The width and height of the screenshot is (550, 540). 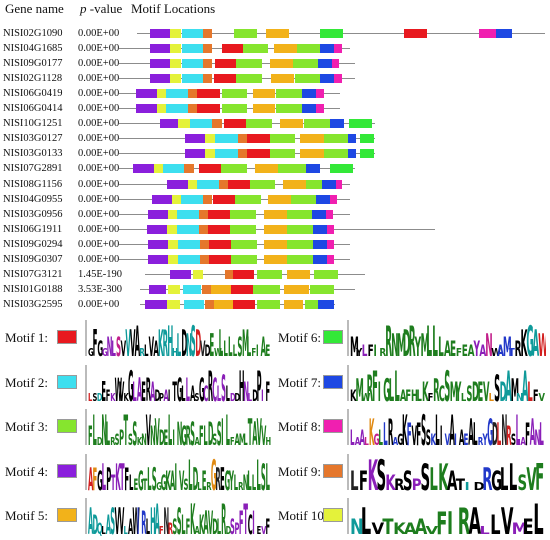 I want to click on logo-letter: N, so click(x=153, y=433).